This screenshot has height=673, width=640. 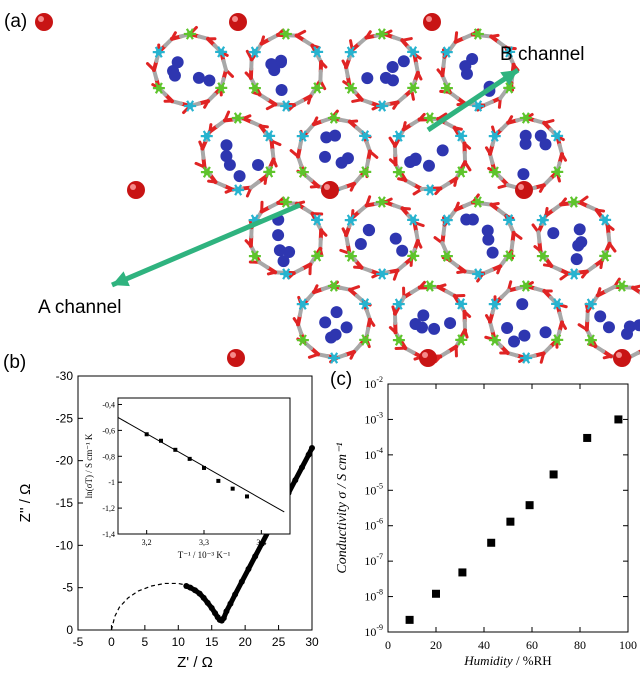 I want to click on inset-y-tick-label: -0,8, so click(x=108, y=456).